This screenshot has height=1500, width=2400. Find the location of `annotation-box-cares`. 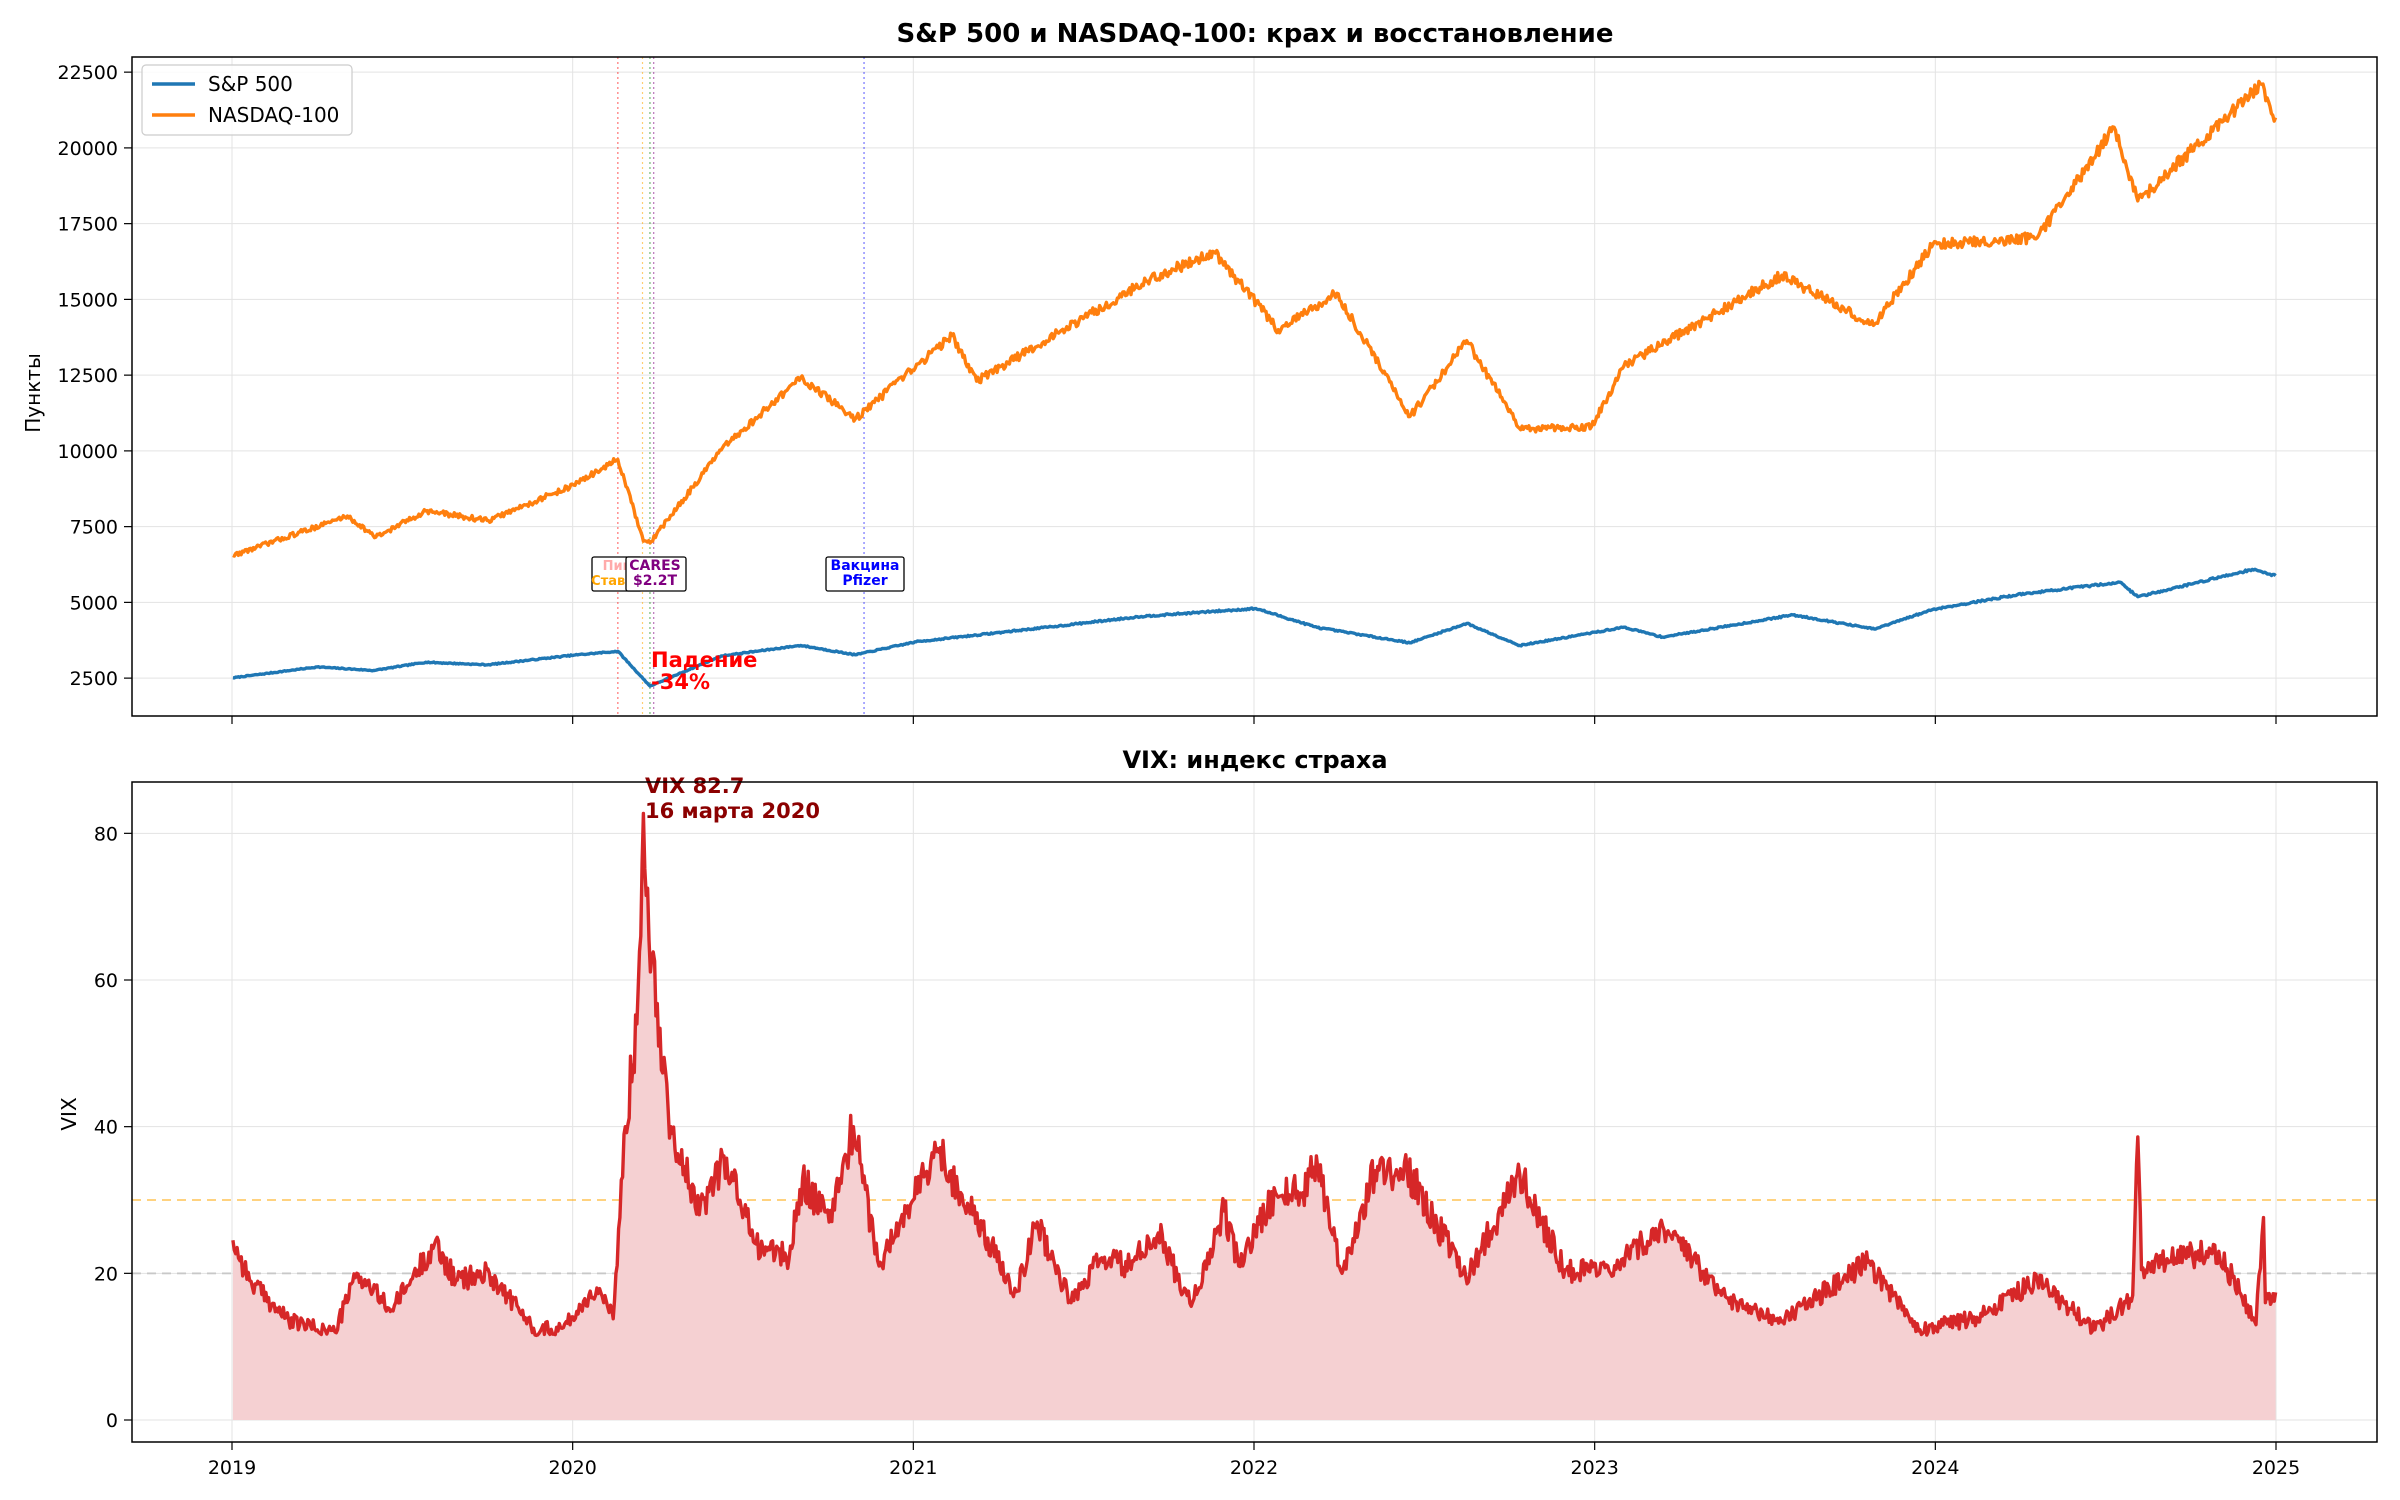

annotation-box-cares is located at coordinates (656, 574).